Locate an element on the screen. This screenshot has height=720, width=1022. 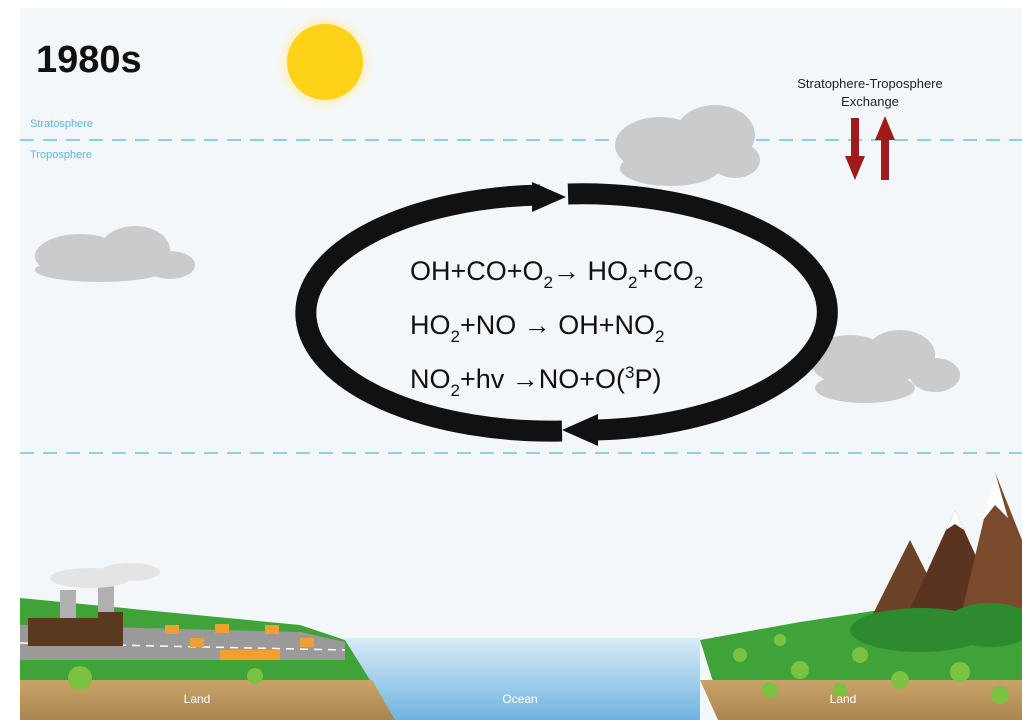
reaction-text: P) is located at coordinates (647, 379).